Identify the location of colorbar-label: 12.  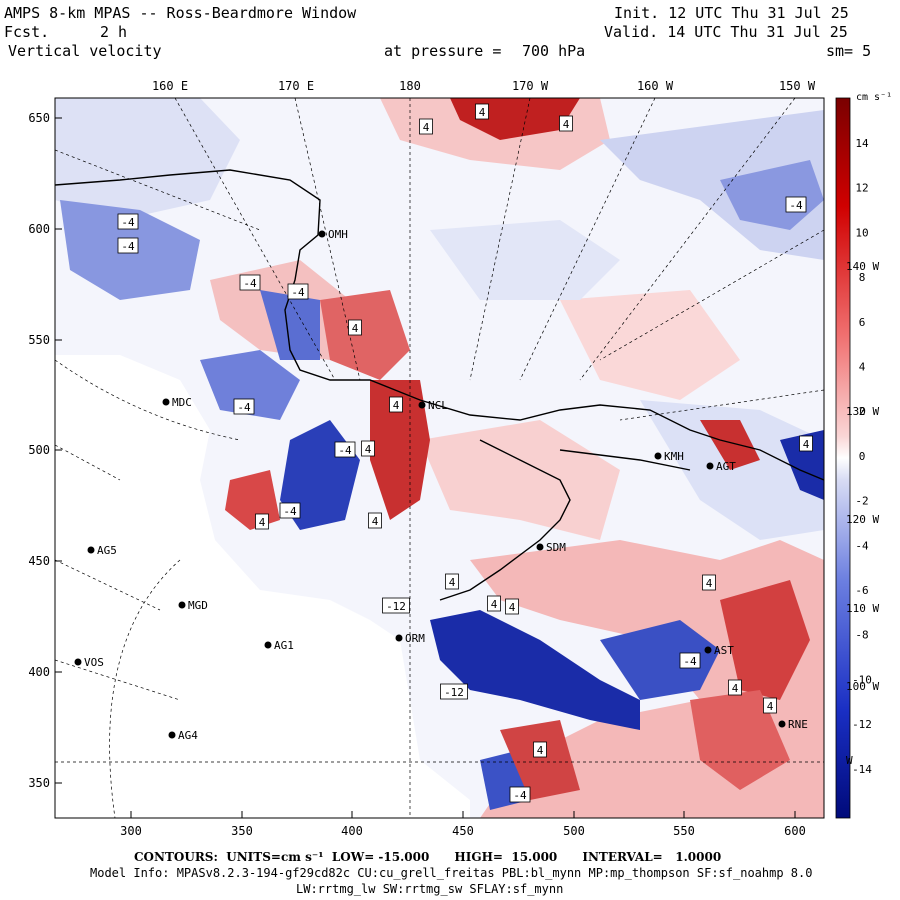
(861, 188).